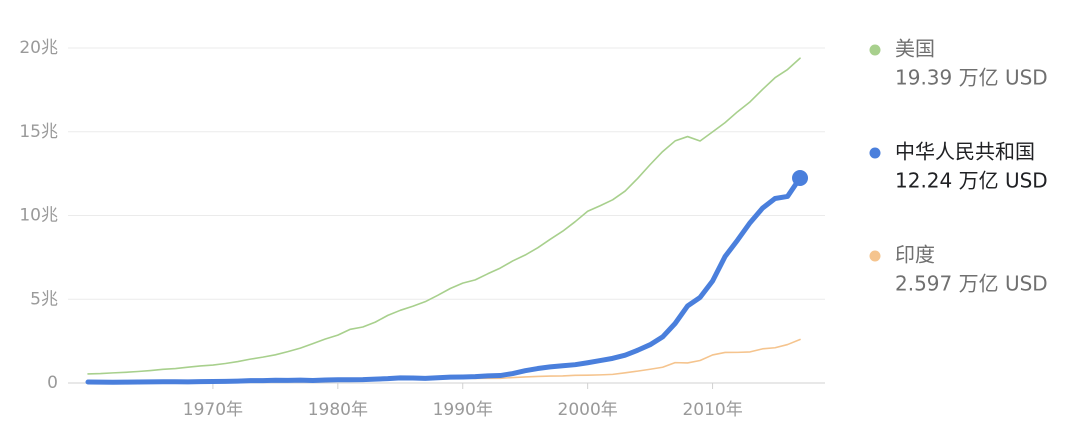 This screenshot has height=445, width=1080. Describe the element at coordinates (958, 269) in the screenshot. I see `legend-item: 印度 2.597 万亿 USD` at that location.